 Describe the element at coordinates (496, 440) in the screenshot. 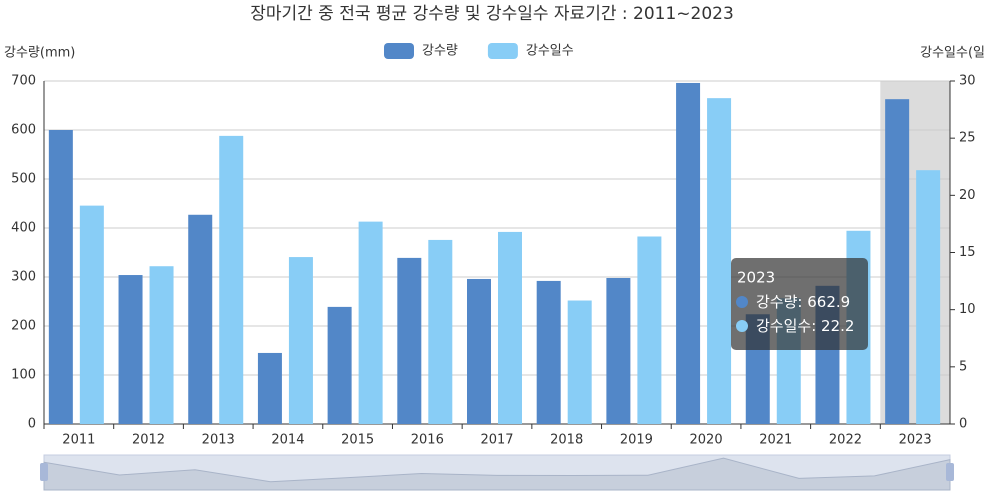

I see `x-tick-label: 2017` at that location.